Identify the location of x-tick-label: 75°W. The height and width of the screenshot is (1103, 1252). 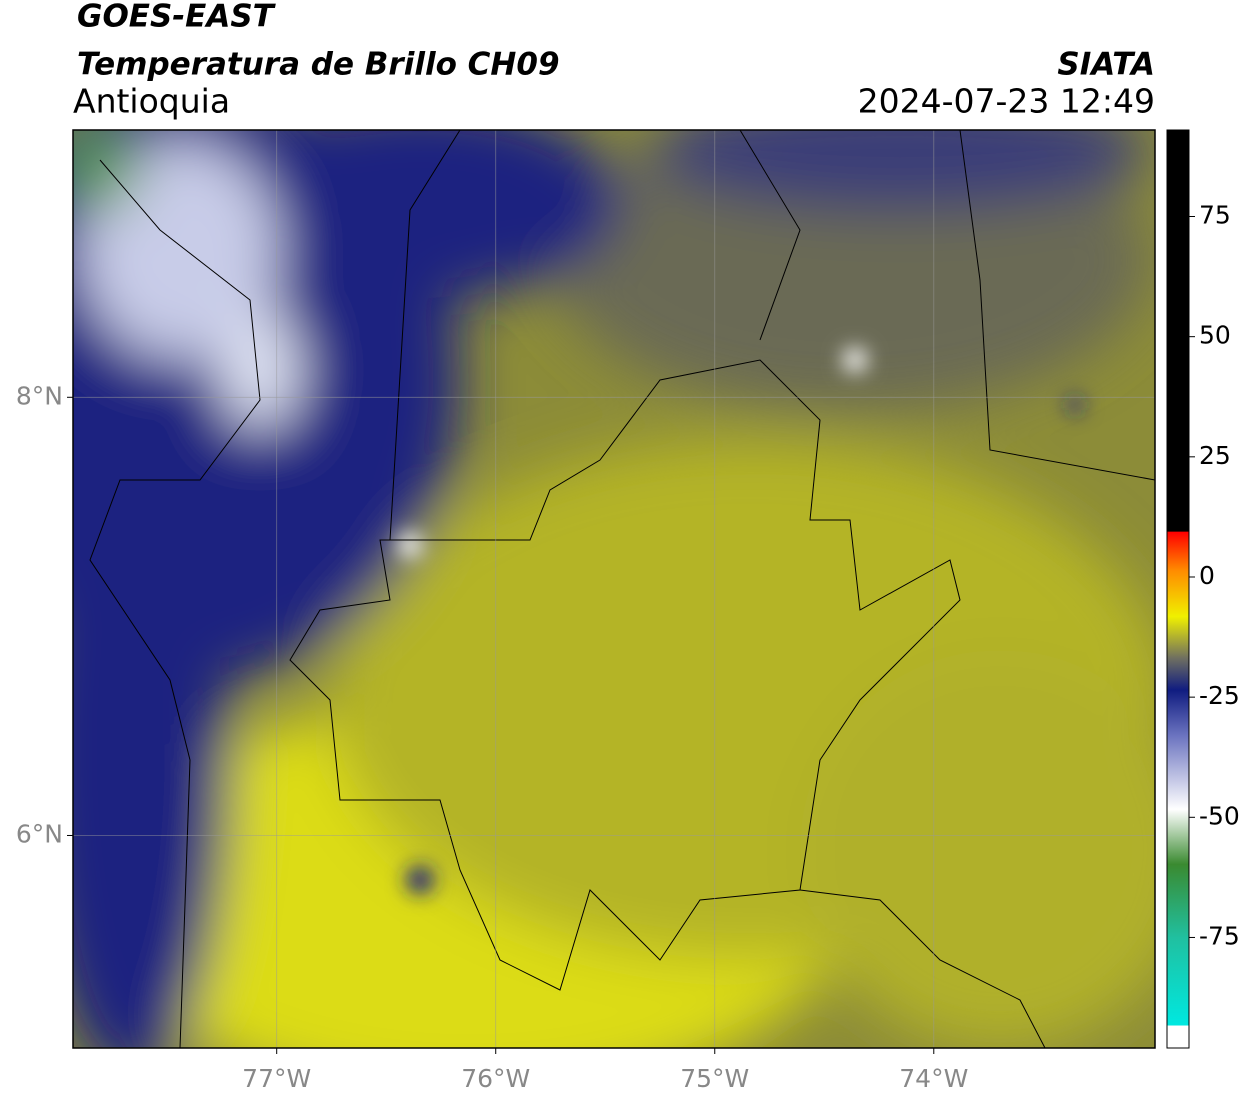
(714, 1078).